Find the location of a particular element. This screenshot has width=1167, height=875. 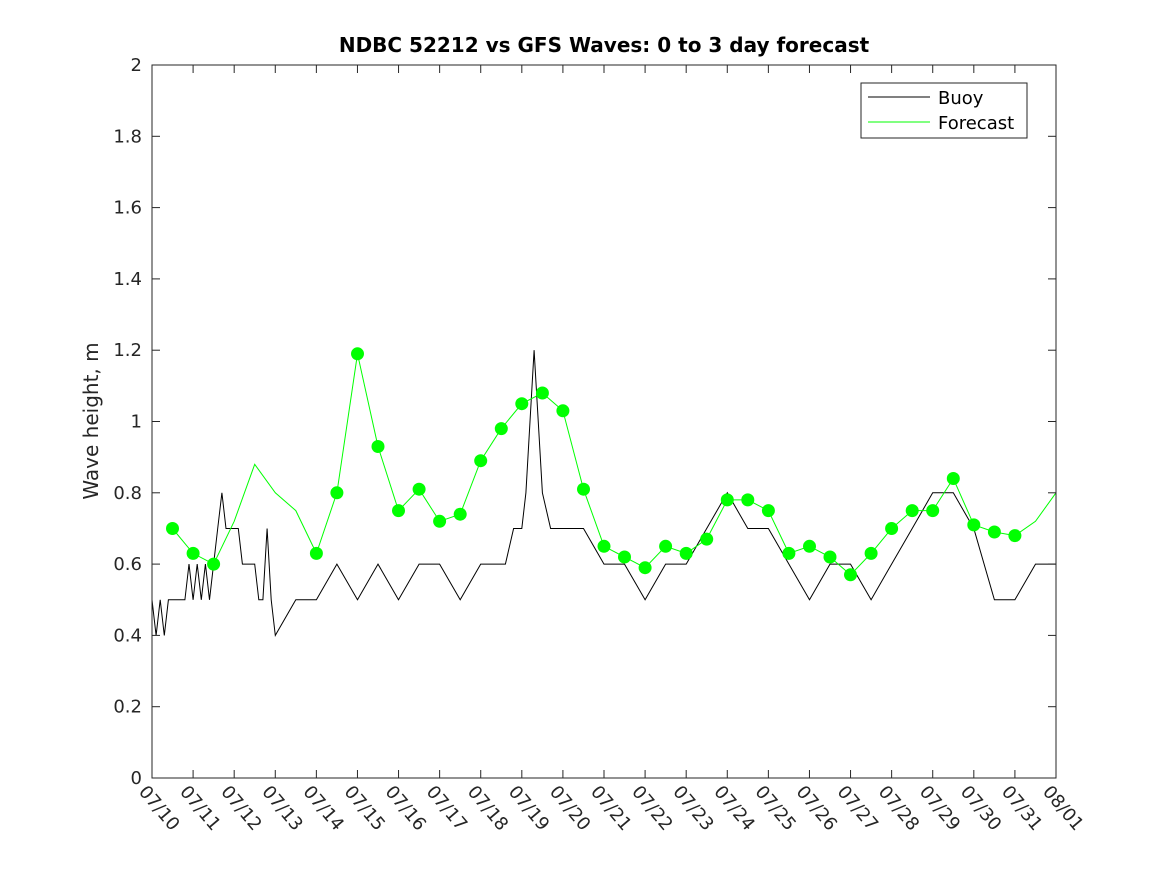

y-tick-label: 0.8 is located at coordinates (127, 493).